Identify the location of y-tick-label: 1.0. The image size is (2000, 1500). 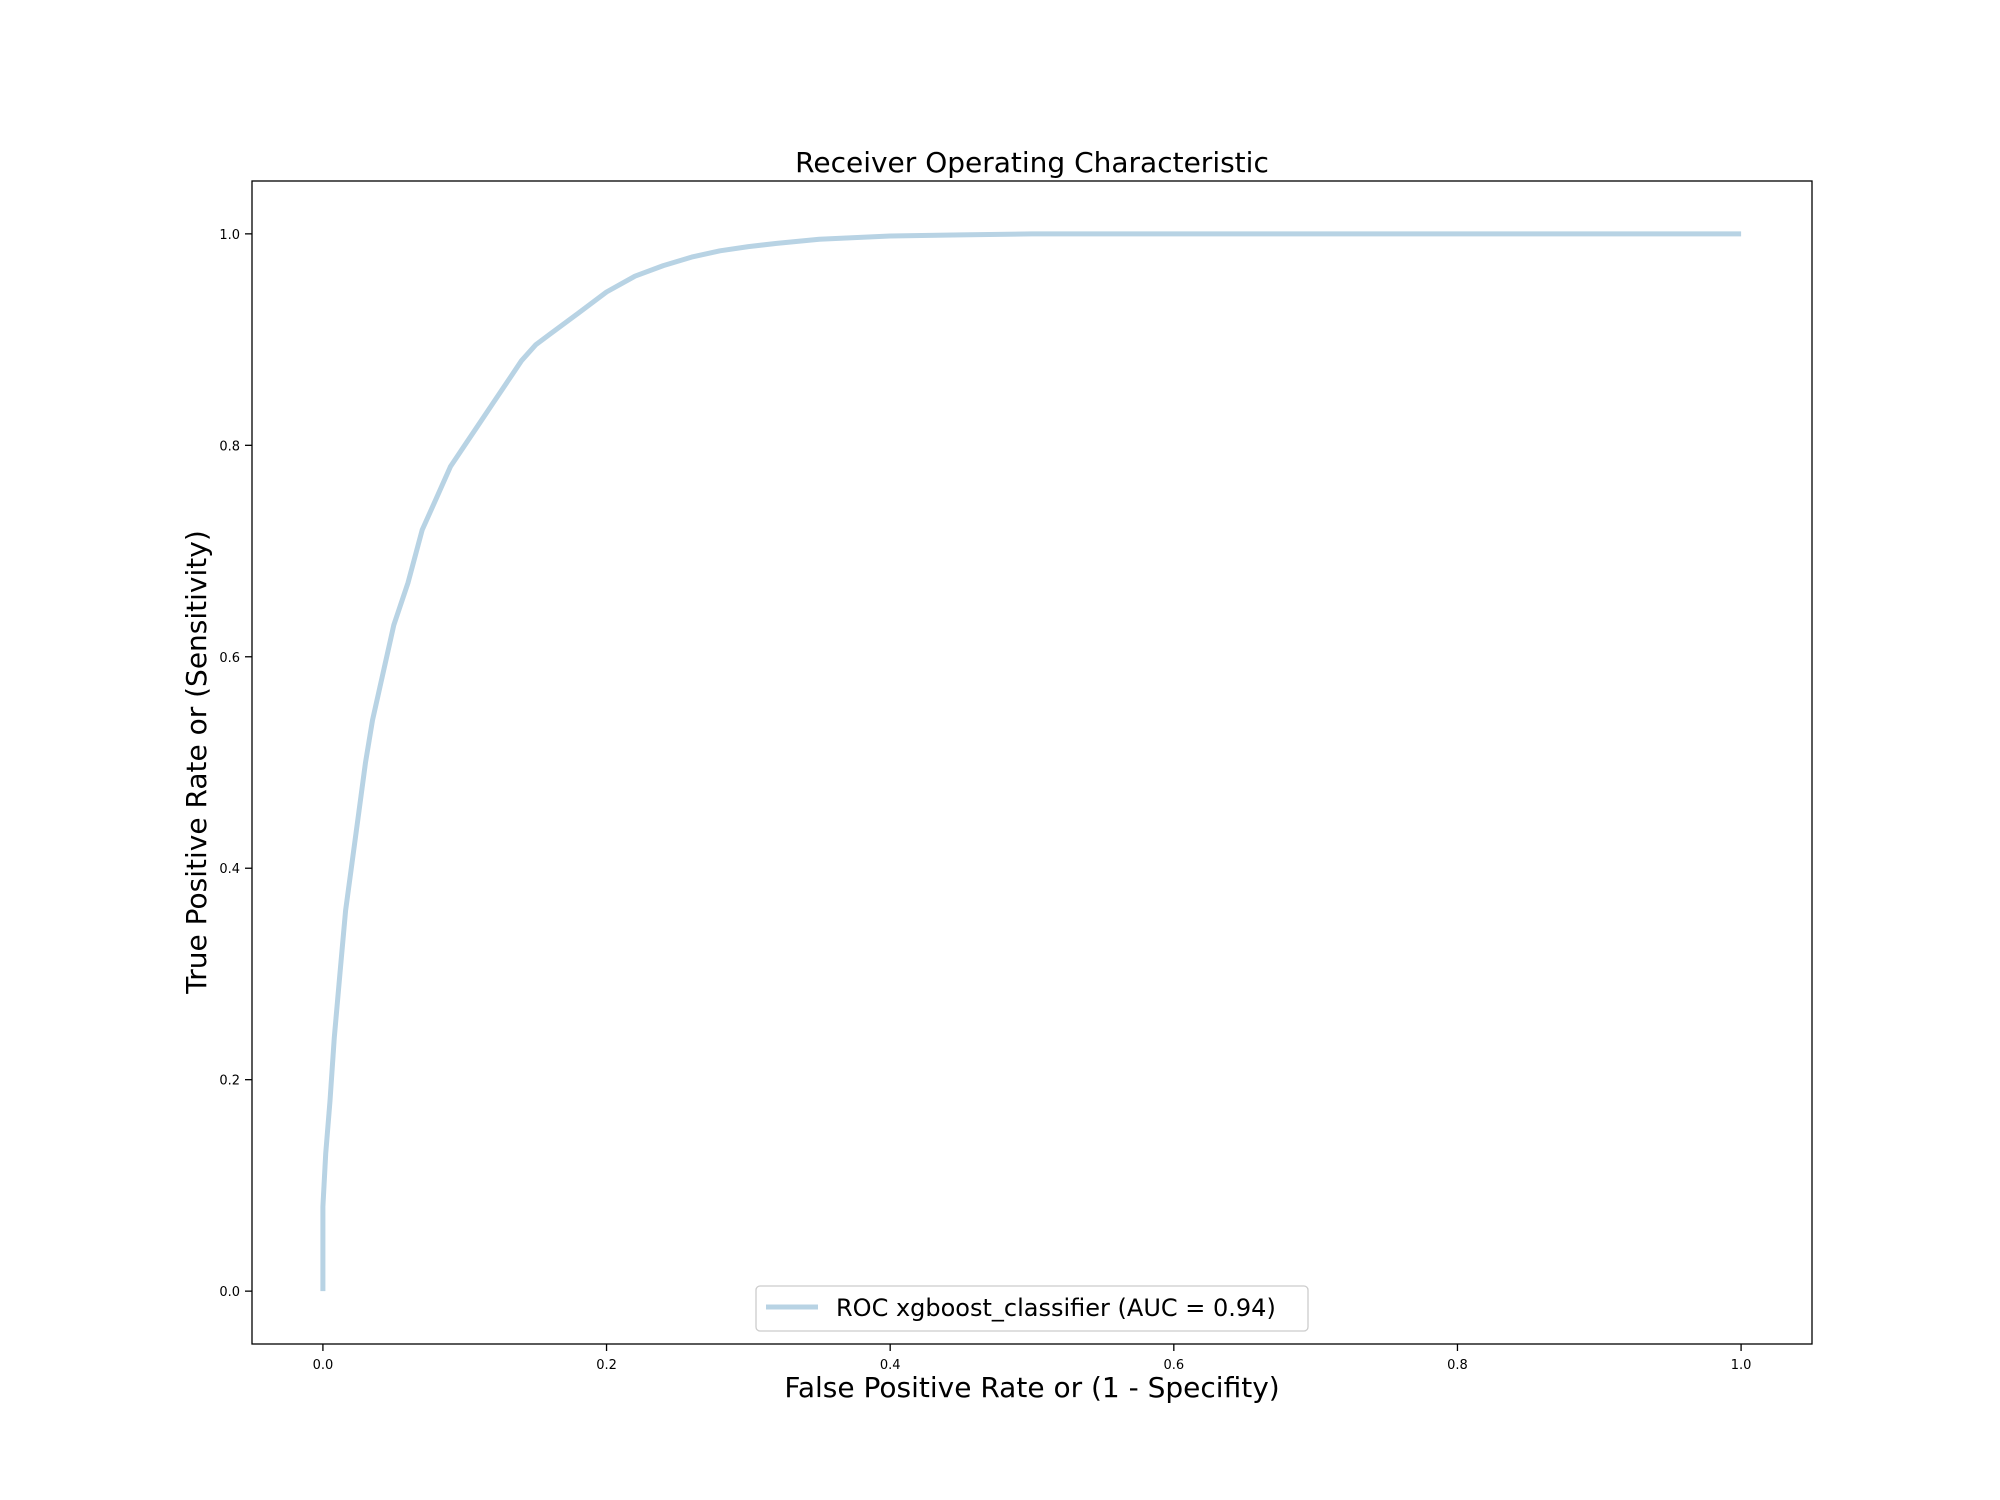
(229, 235).